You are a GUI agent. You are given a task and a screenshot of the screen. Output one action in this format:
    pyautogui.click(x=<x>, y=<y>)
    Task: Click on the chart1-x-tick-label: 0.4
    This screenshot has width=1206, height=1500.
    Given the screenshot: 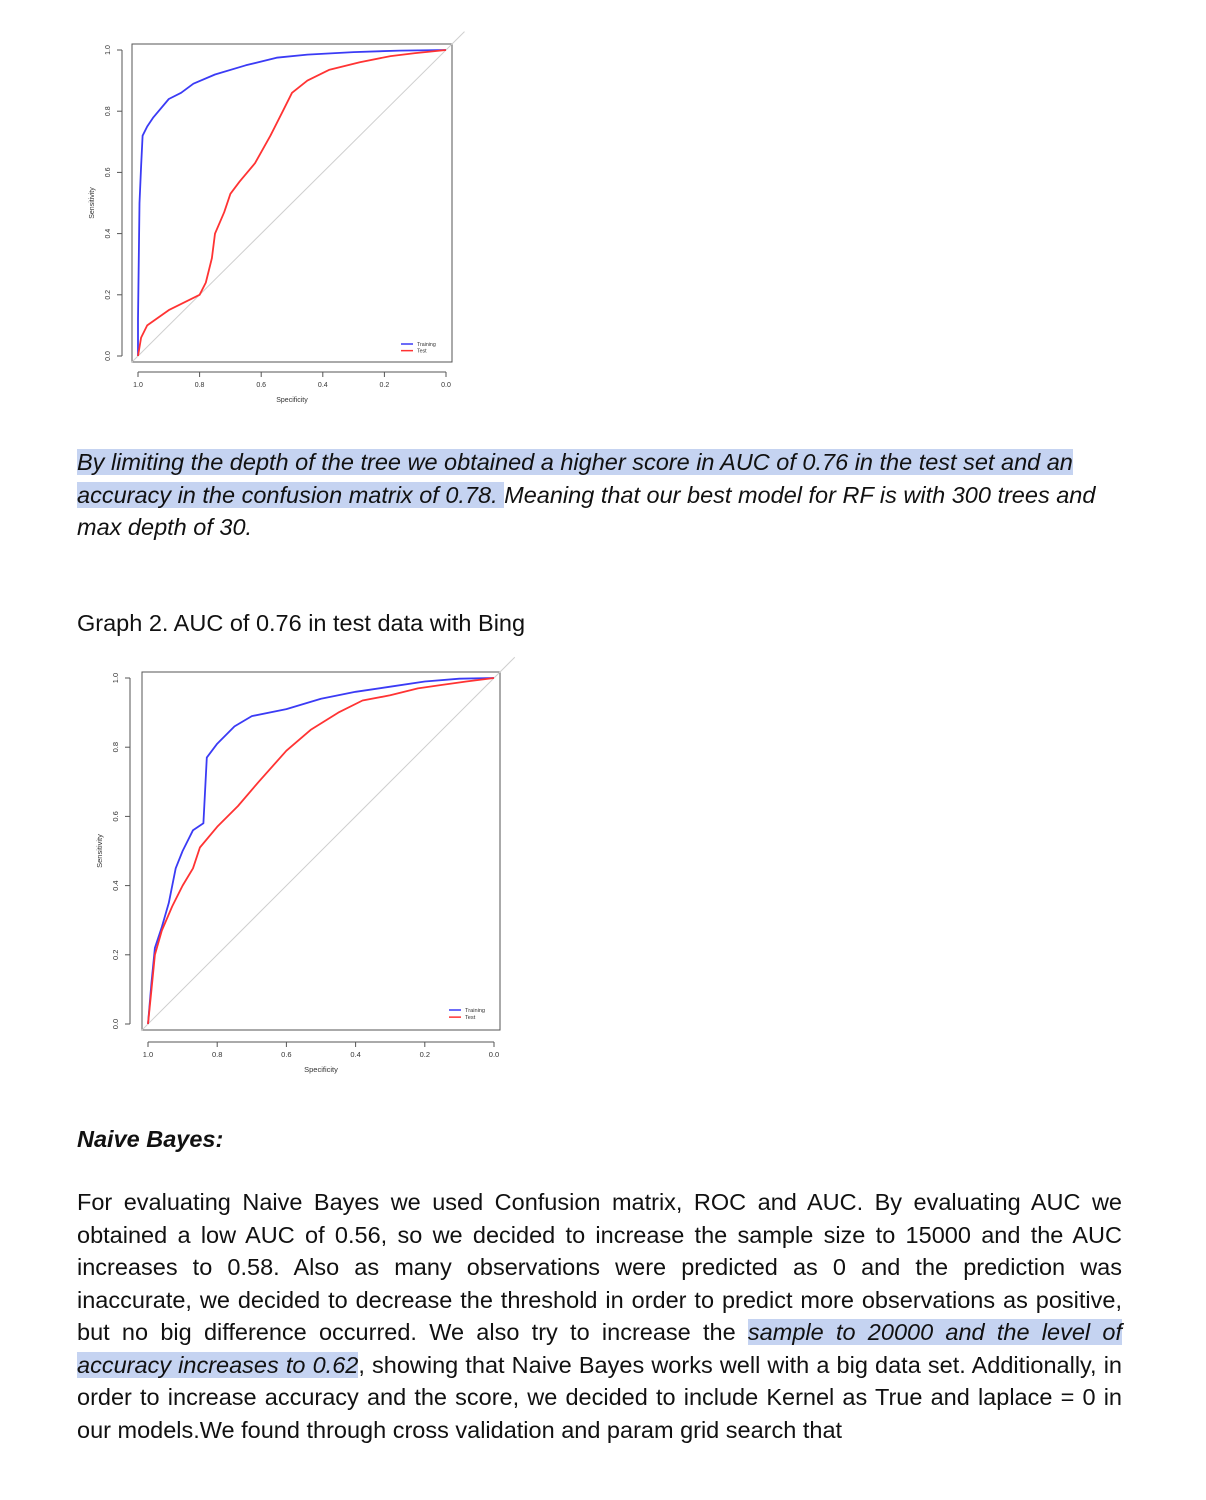 What is the action you would take?
    pyautogui.click(x=323, y=385)
    